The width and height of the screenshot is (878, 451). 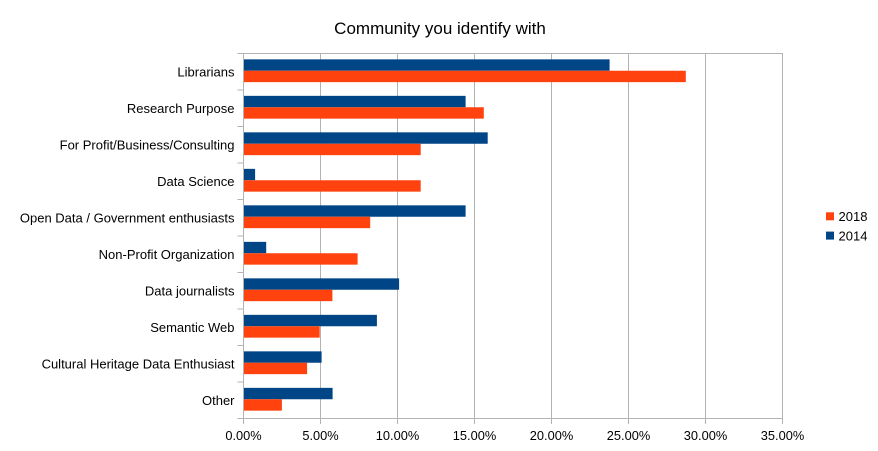 What do you see at coordinates (397, 435) in the screenshot?
I see `svg-text: 10.00%` at bounding box center [397, 435].